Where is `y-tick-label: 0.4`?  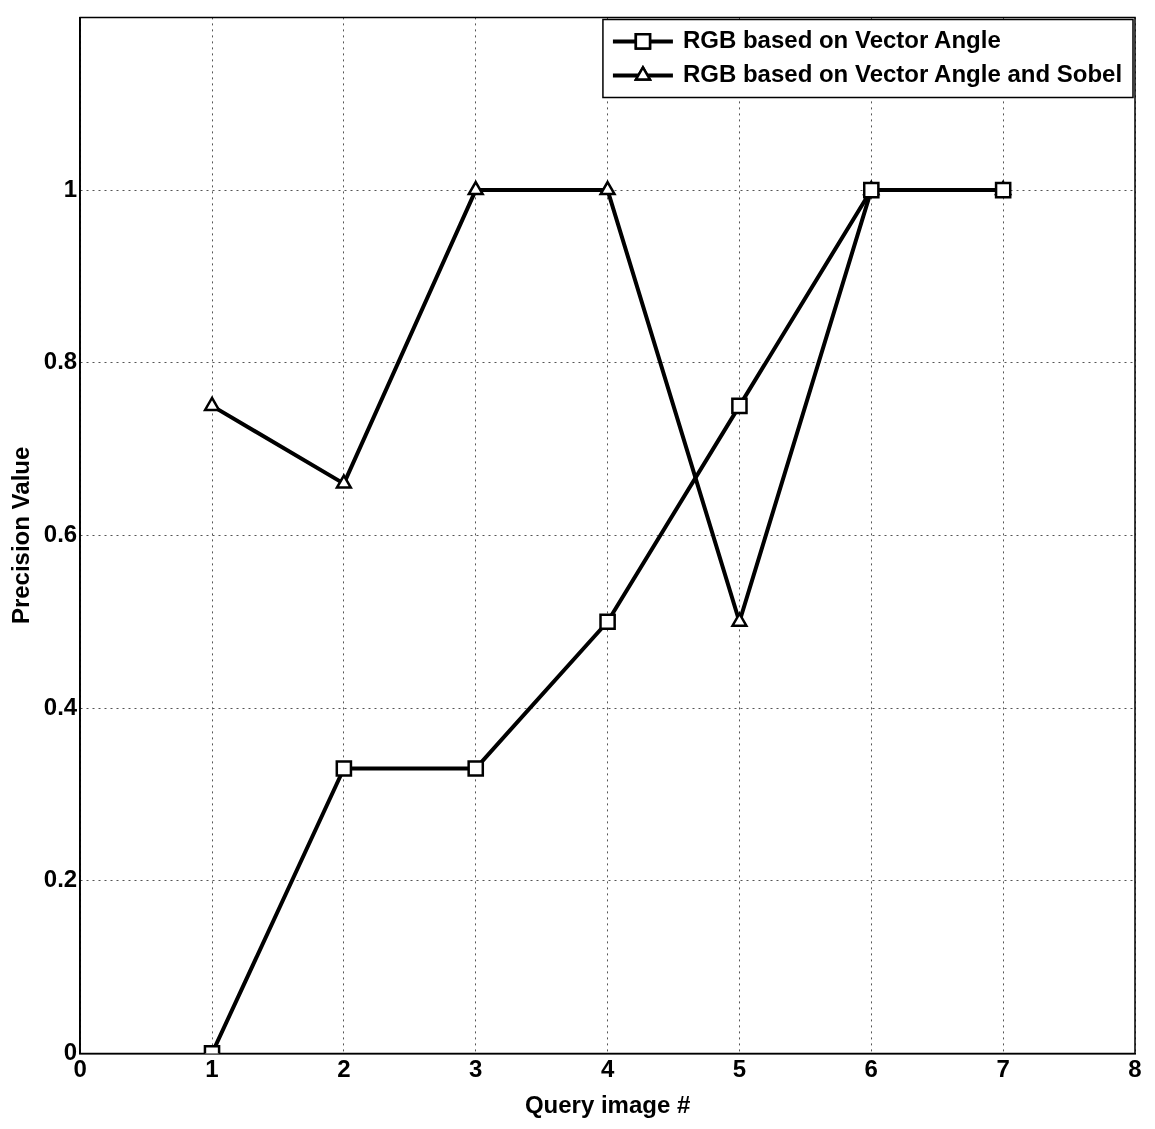
y-tick-label: 0.4 is located at coordinates (60, 706).